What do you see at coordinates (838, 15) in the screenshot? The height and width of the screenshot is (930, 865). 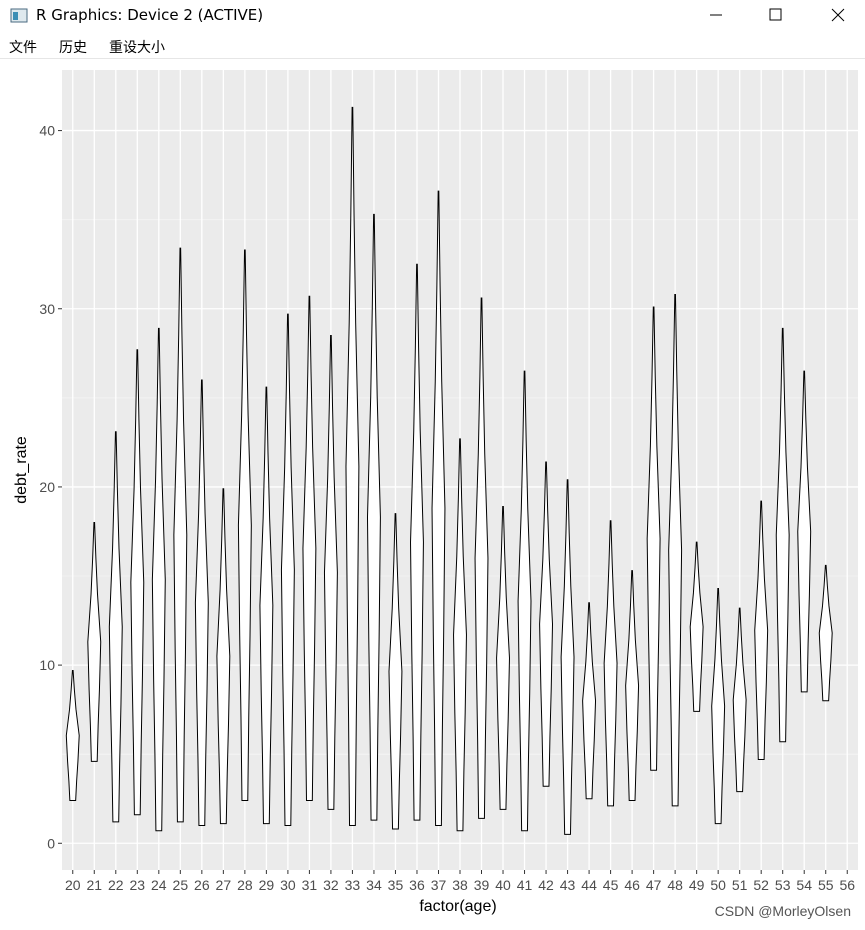 I see `close` at bounding box center [838, 15].